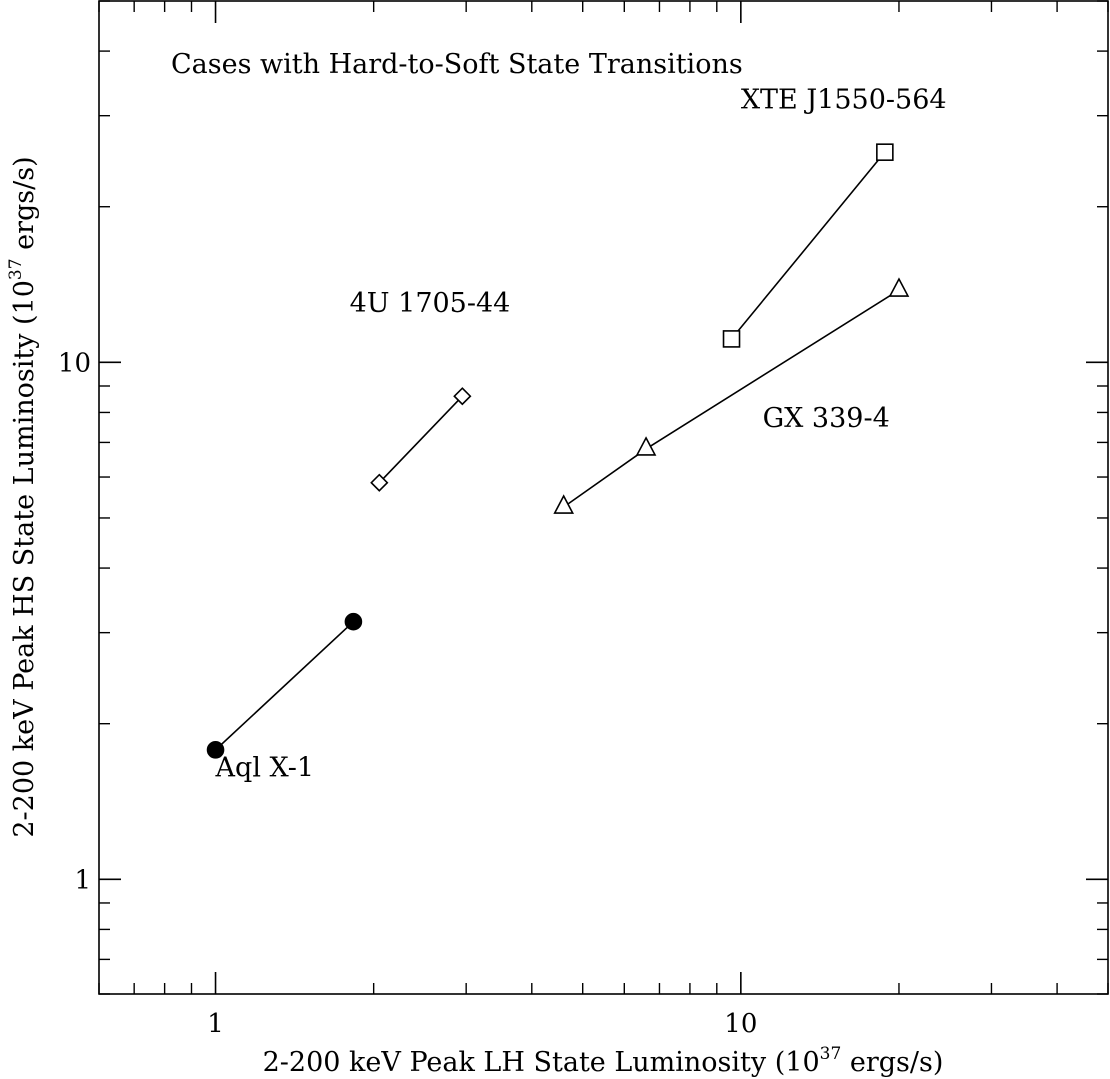  Describe the element at coordinates (24, 207) in the screenshot. I see `y-axis-label-unit: ergs/s)` at that location.